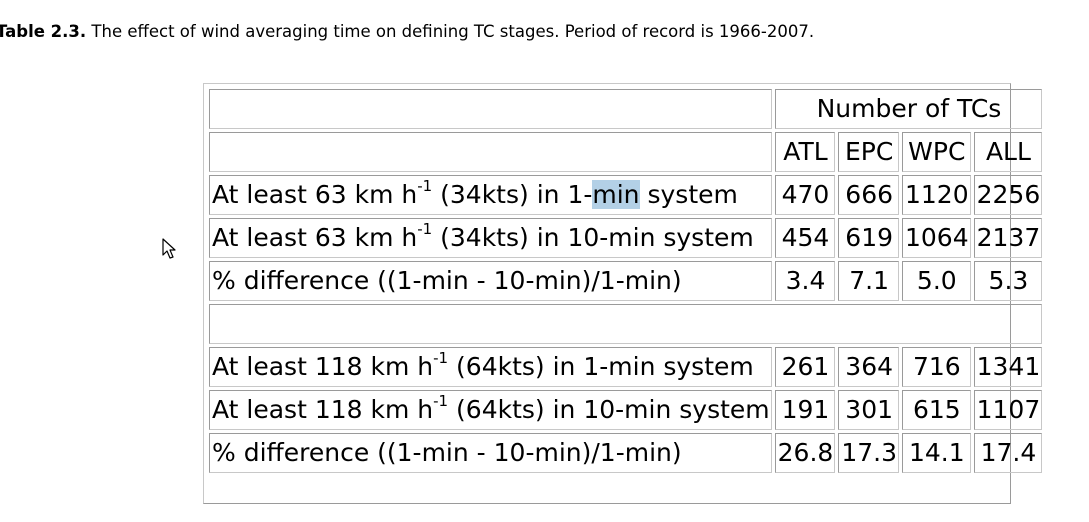 The width and height of the screenshot is (1089, 522). Describe the element at coordinates (805, 281) in the screenshot. I see `table-cell: 3.4` at that location.